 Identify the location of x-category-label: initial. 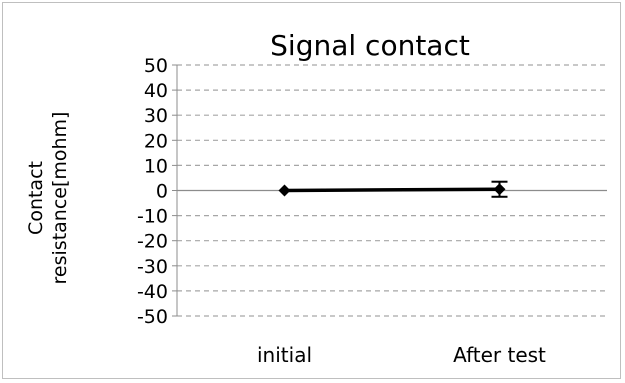
(284, 355).